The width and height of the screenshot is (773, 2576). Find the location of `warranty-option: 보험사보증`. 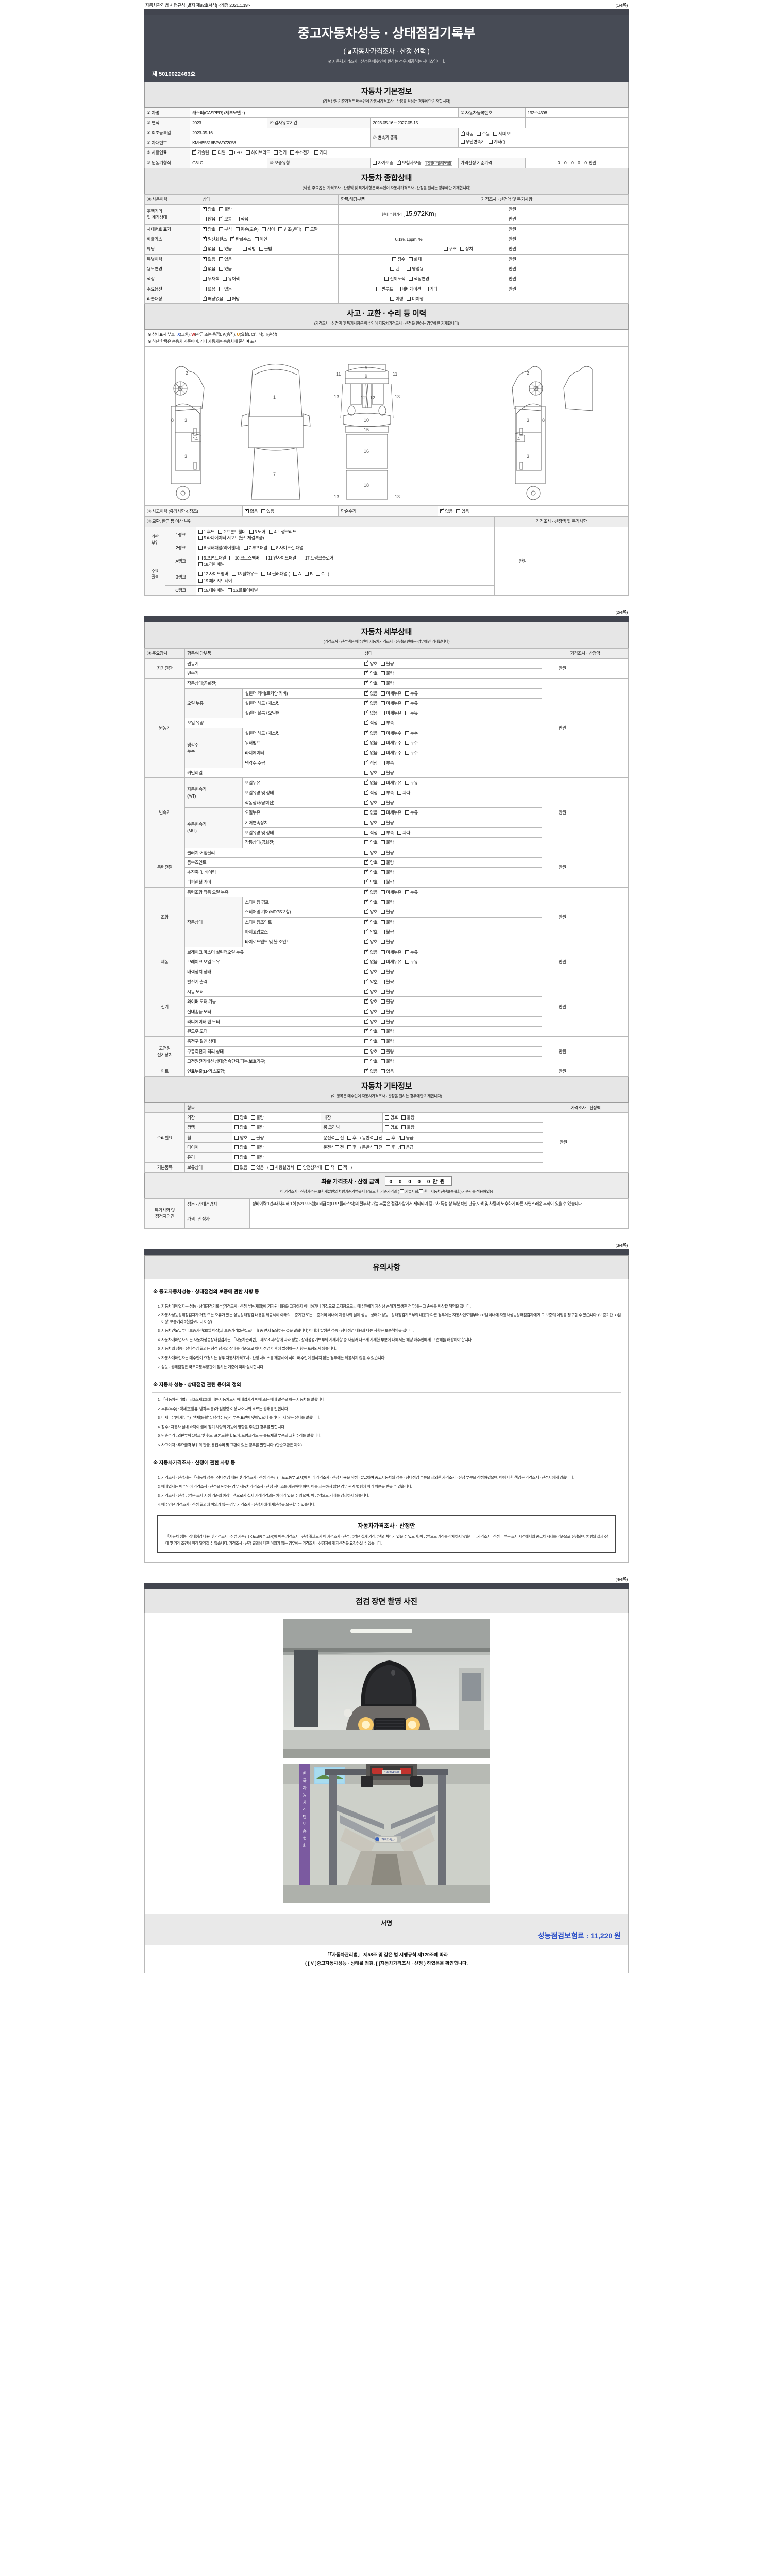

warranty-option: 보험사보증 is located at coordinates (409, 162).